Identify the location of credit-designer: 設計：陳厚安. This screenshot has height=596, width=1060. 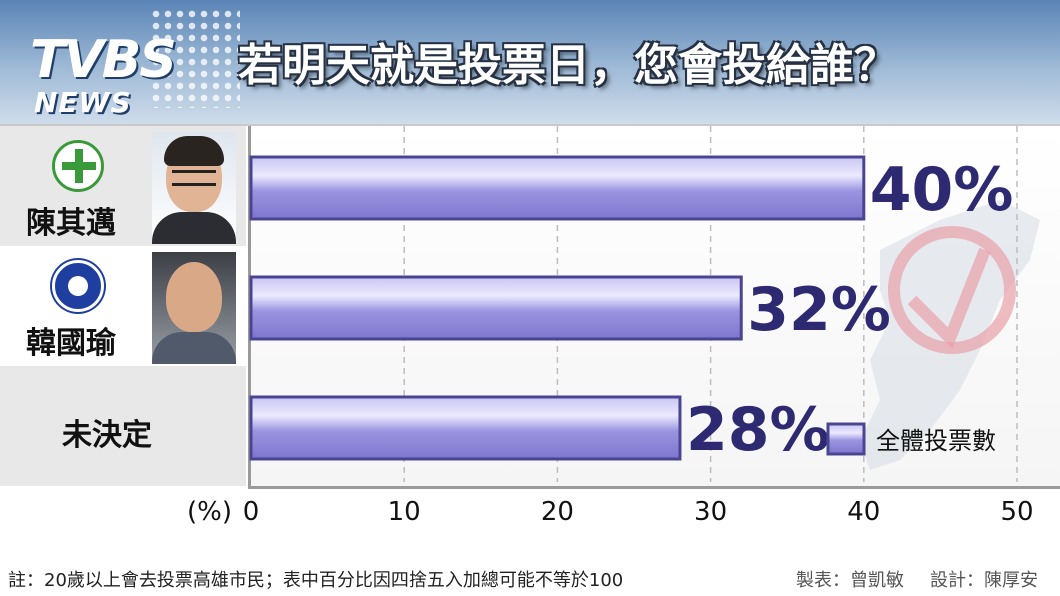
(984, 580).